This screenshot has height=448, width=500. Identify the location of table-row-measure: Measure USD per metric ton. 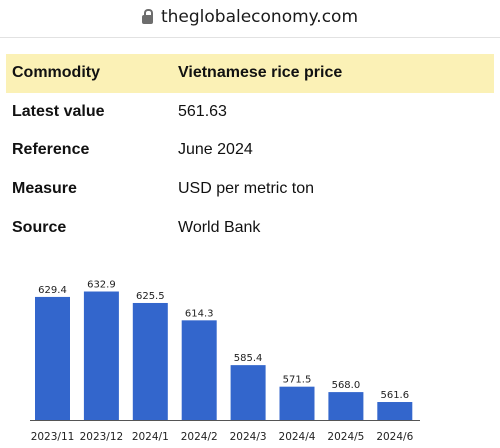
(250, 189).